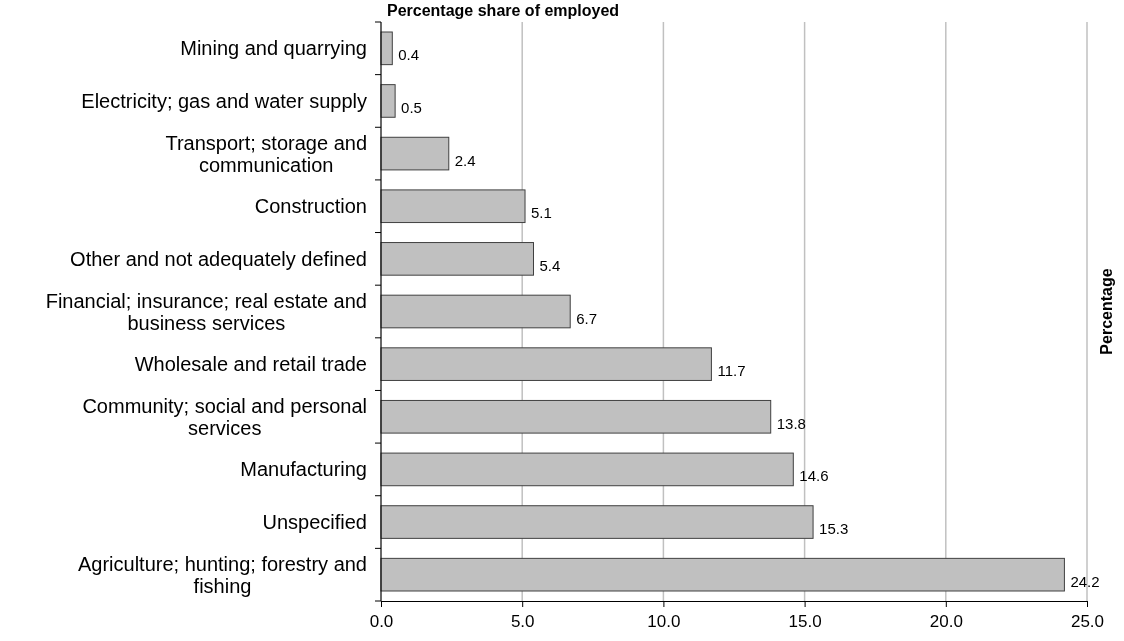 The height and width of the screenshot is (641, 1124). I want to click on data-label: 5.4, so click(550, 265).